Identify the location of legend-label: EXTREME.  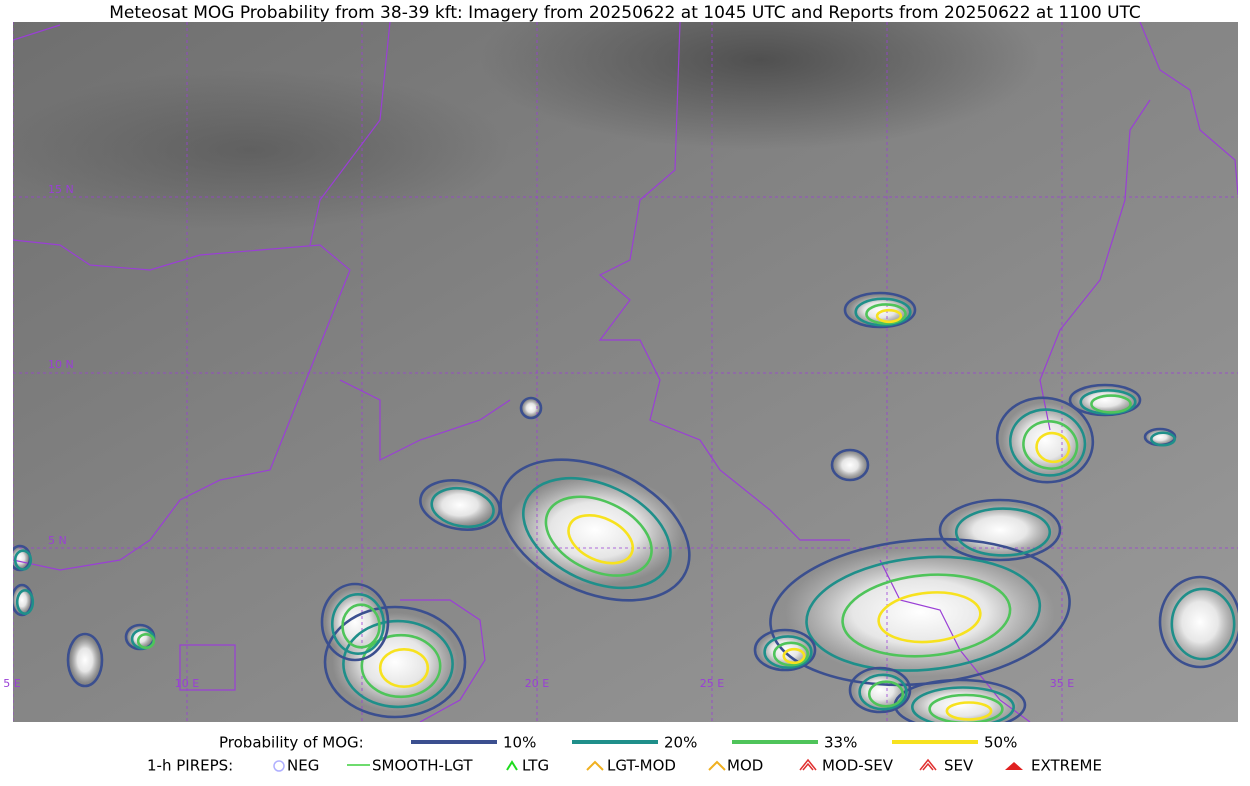
(1066, 766).